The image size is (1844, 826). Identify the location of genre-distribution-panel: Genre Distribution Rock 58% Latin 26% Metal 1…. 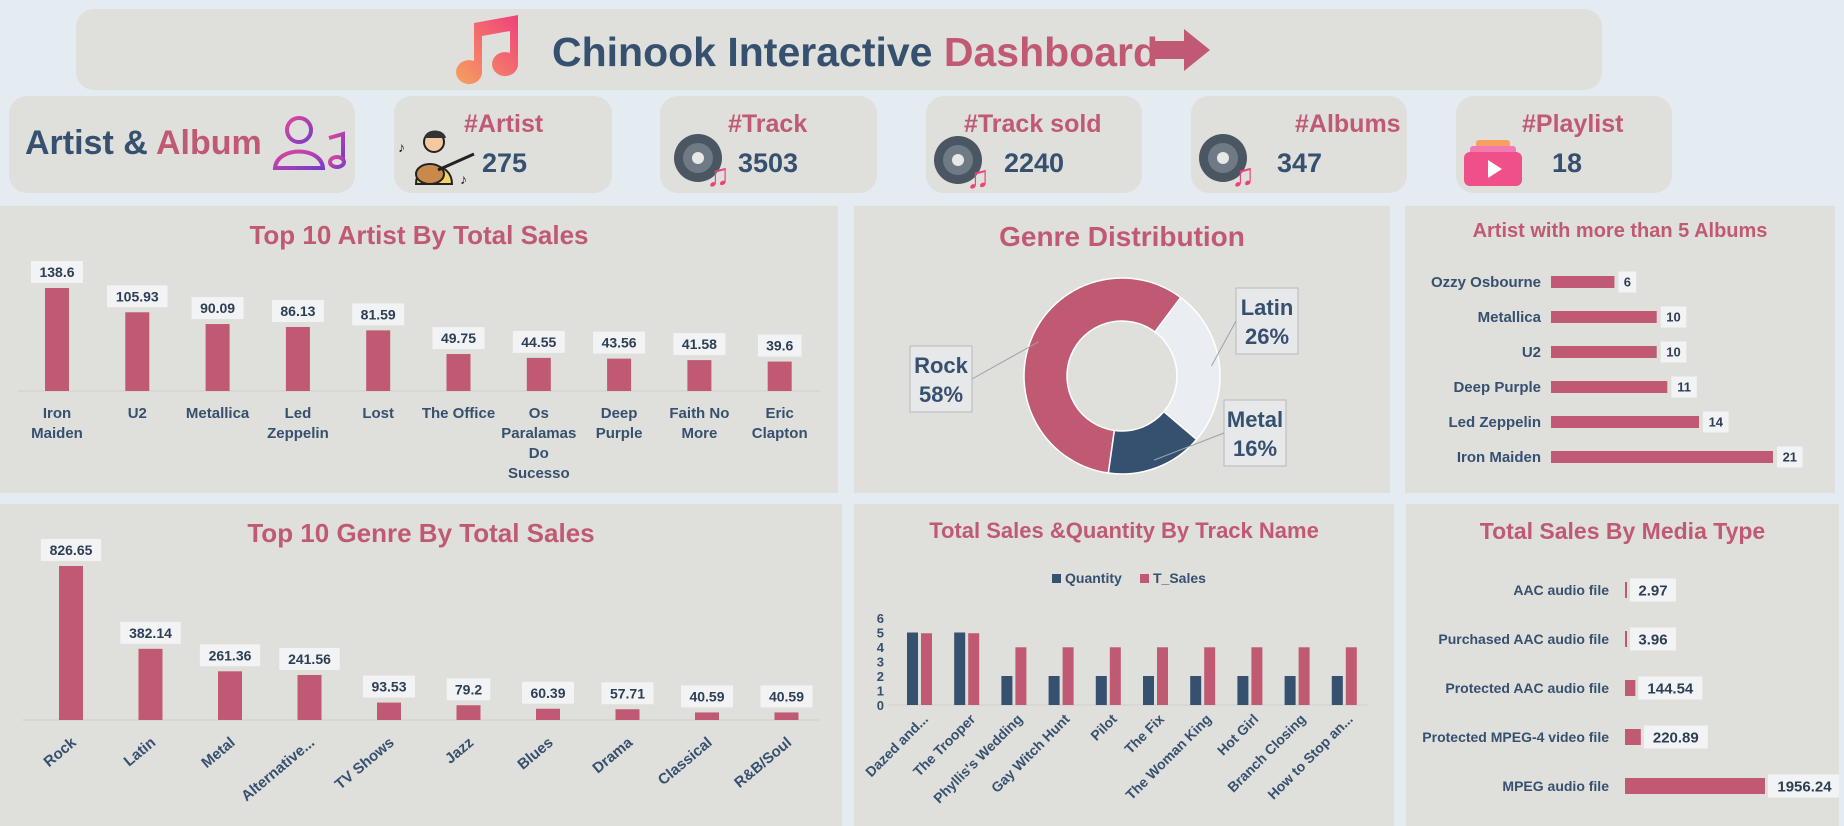
(1122, 349).